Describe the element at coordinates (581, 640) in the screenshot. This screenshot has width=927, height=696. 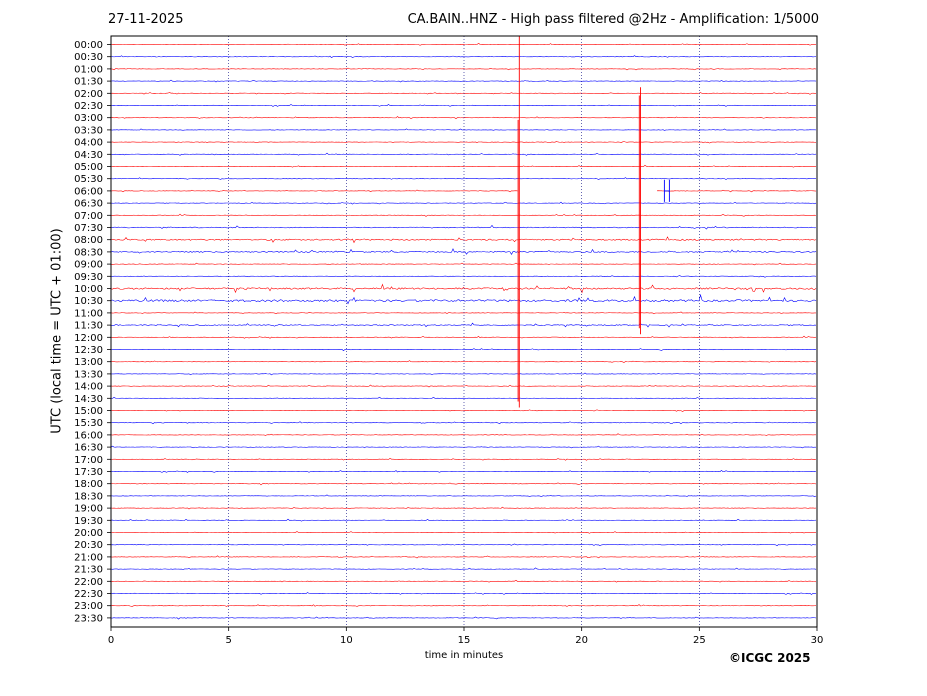
I see `x-tick-label: 20` at that location.